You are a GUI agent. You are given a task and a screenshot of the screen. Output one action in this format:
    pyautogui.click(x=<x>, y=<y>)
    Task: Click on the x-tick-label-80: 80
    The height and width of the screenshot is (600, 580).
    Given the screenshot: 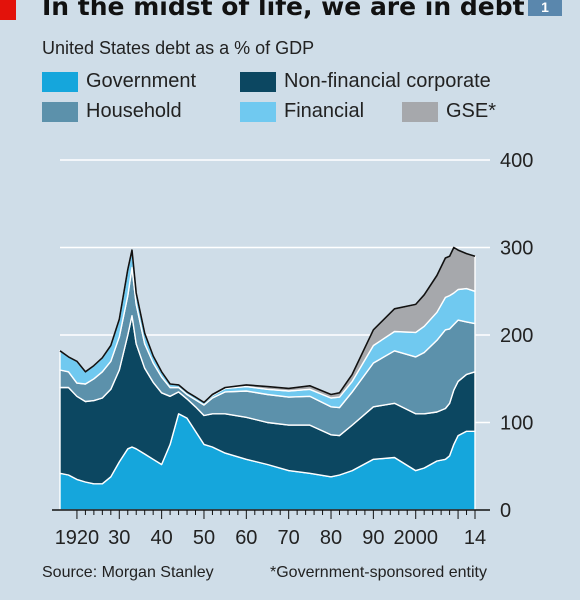 What is the action you would take?
    pyautogui.click(x=331, y=538)
    